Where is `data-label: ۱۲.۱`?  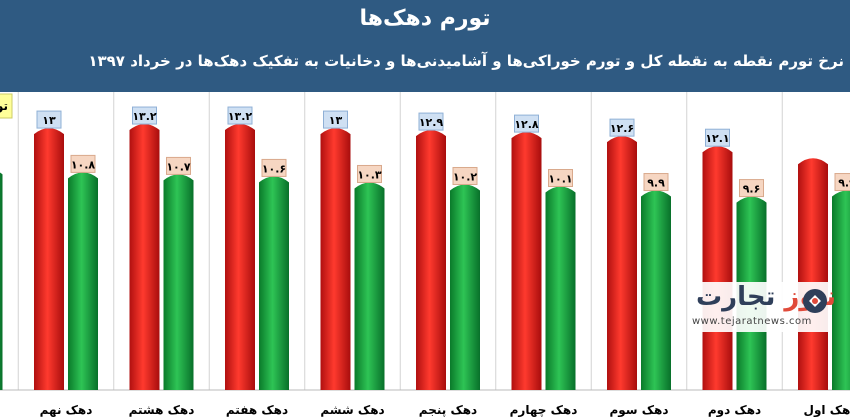
data-label: ۱۲.۱ is located at coordinates (717, 138).